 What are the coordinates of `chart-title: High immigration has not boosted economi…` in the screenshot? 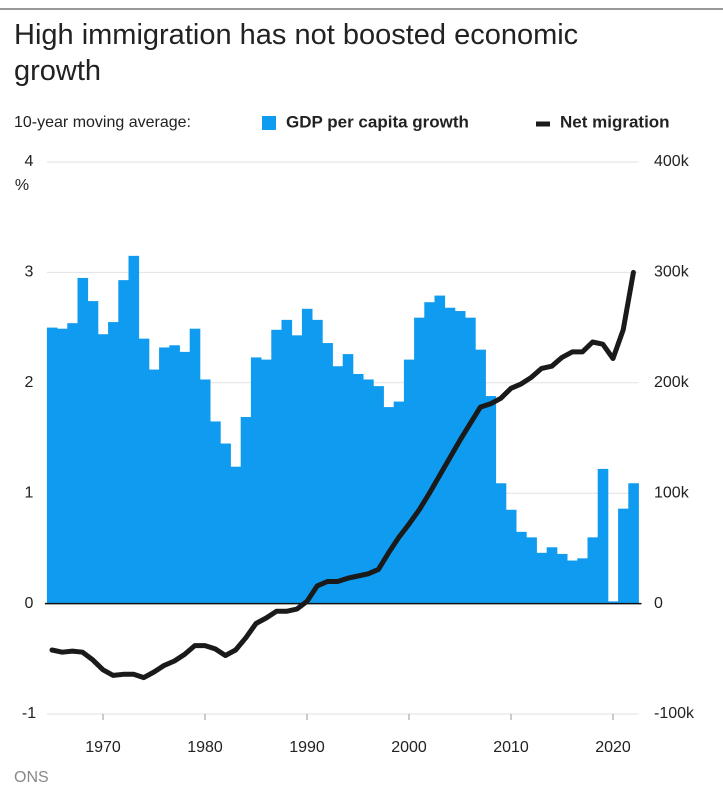 It's located at (296, 53).